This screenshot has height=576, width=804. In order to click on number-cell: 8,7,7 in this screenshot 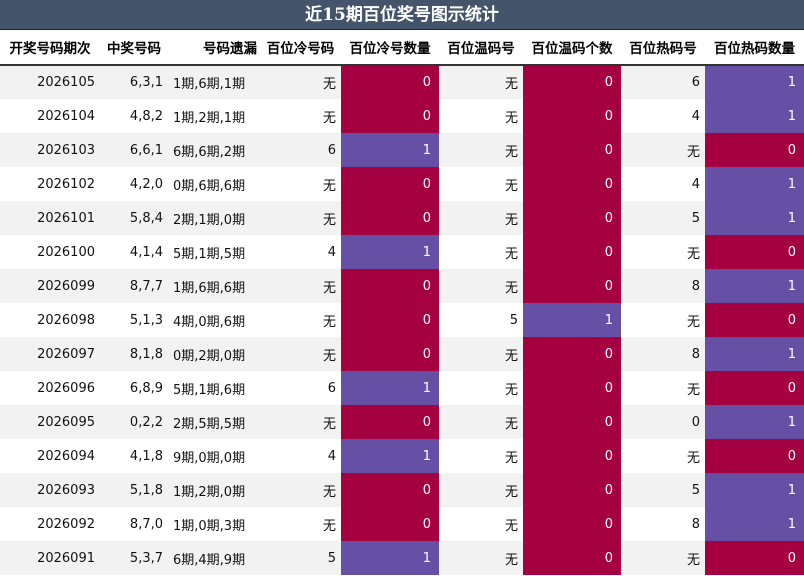, I will do `click(134, 286)`.